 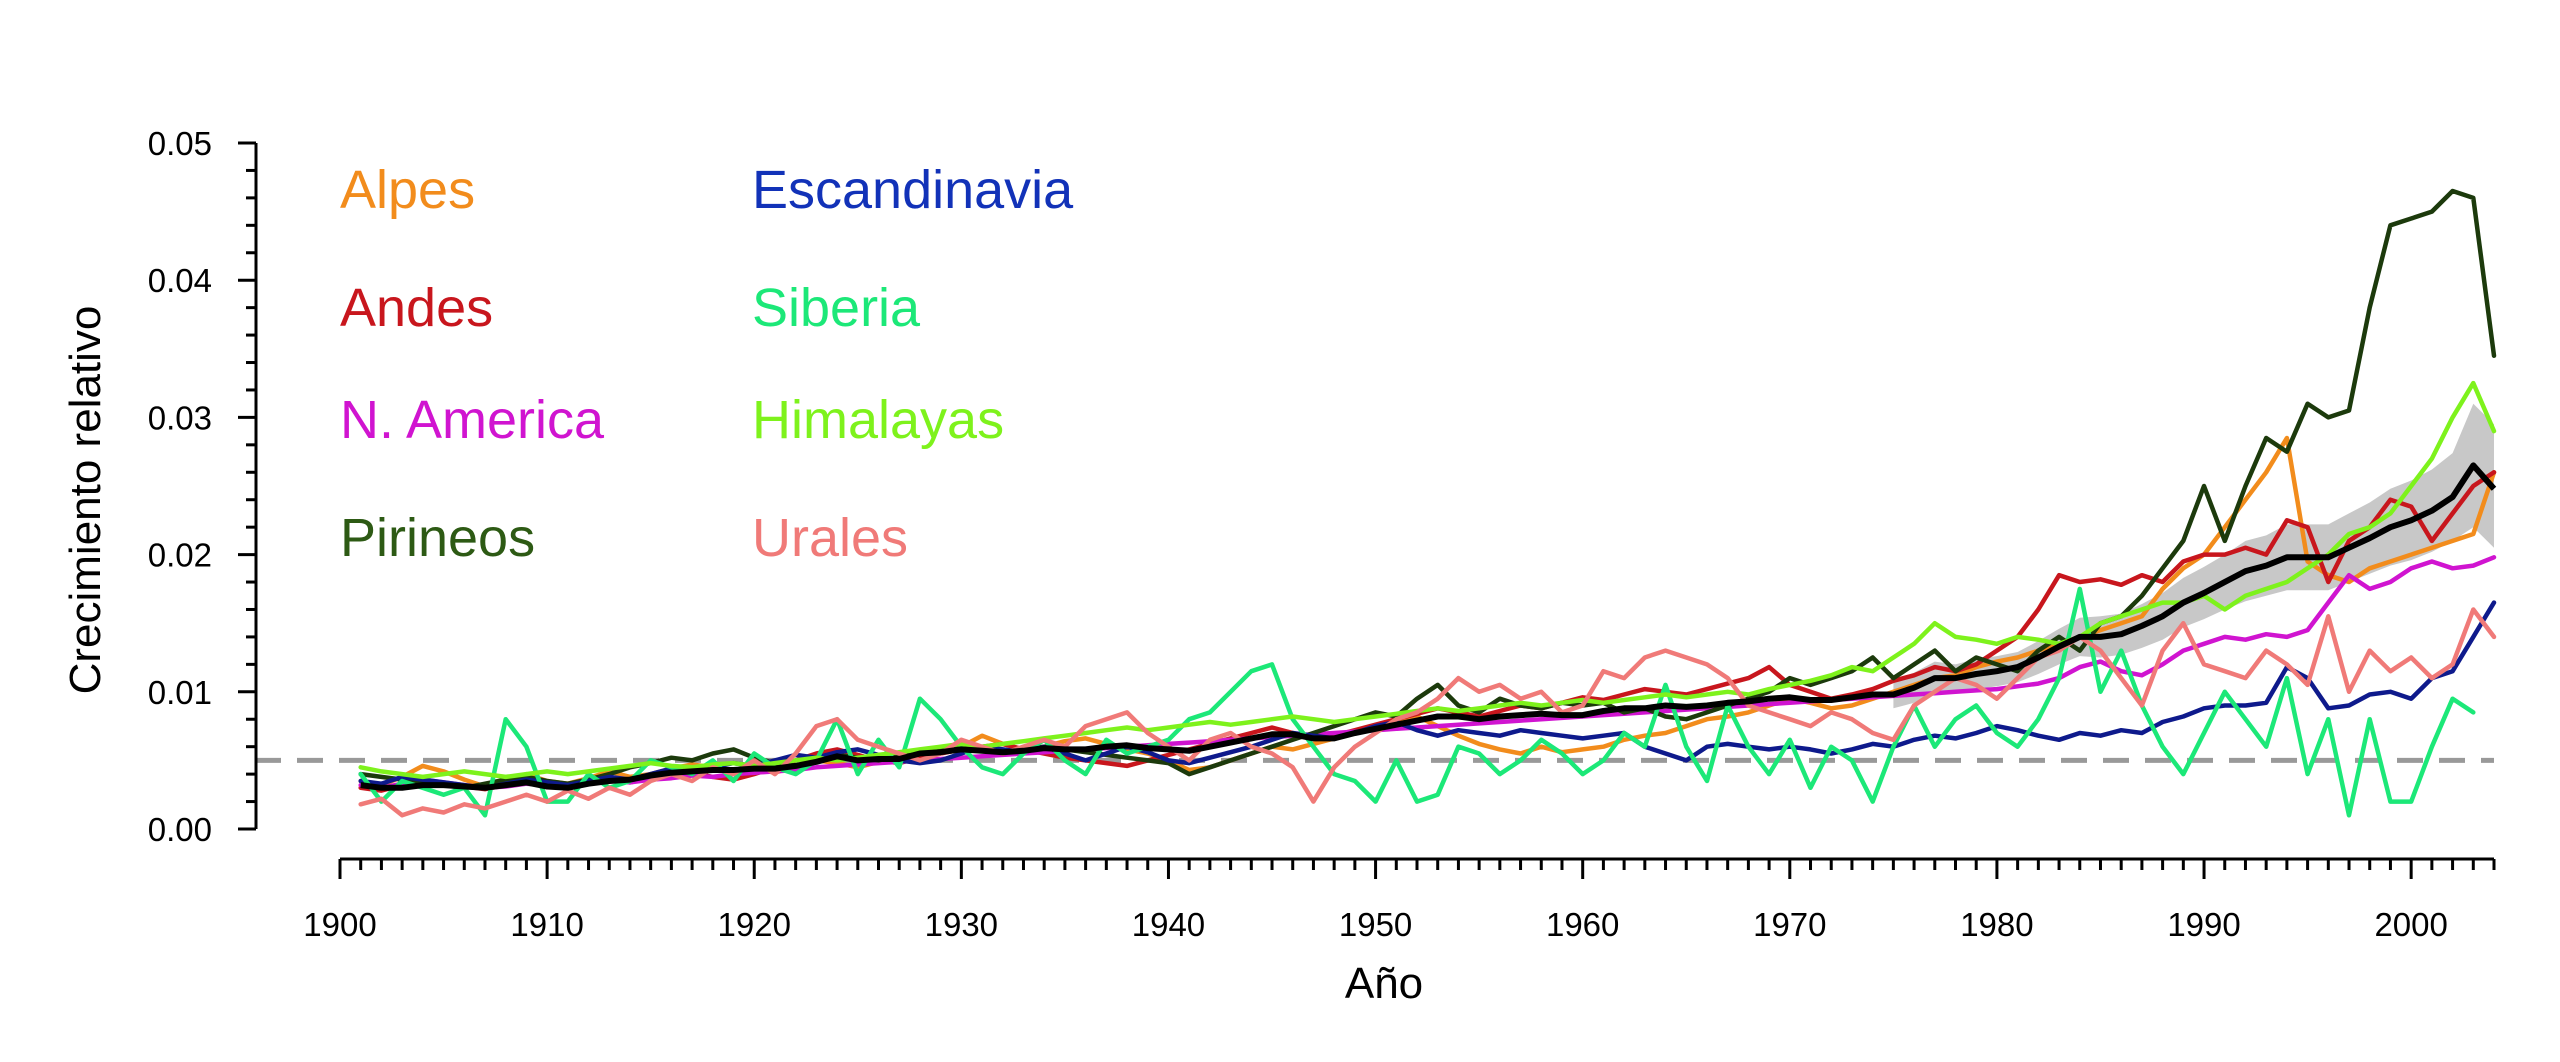 What do you see at coordinates (913, 190) in the screenshot?
I see `legend-label-escandinavia: Escandinavia` at bounding box center [913, 190].